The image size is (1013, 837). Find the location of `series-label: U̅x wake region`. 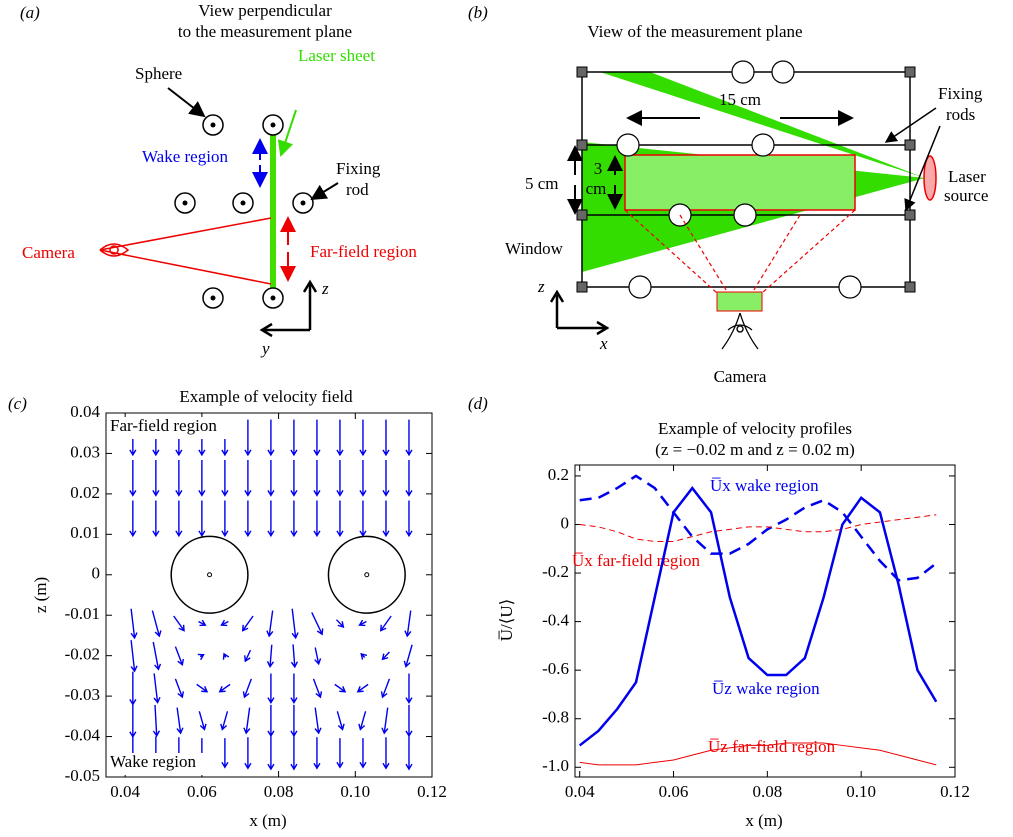

series-label: U̅x wake region is located at coordinates (764, 485).